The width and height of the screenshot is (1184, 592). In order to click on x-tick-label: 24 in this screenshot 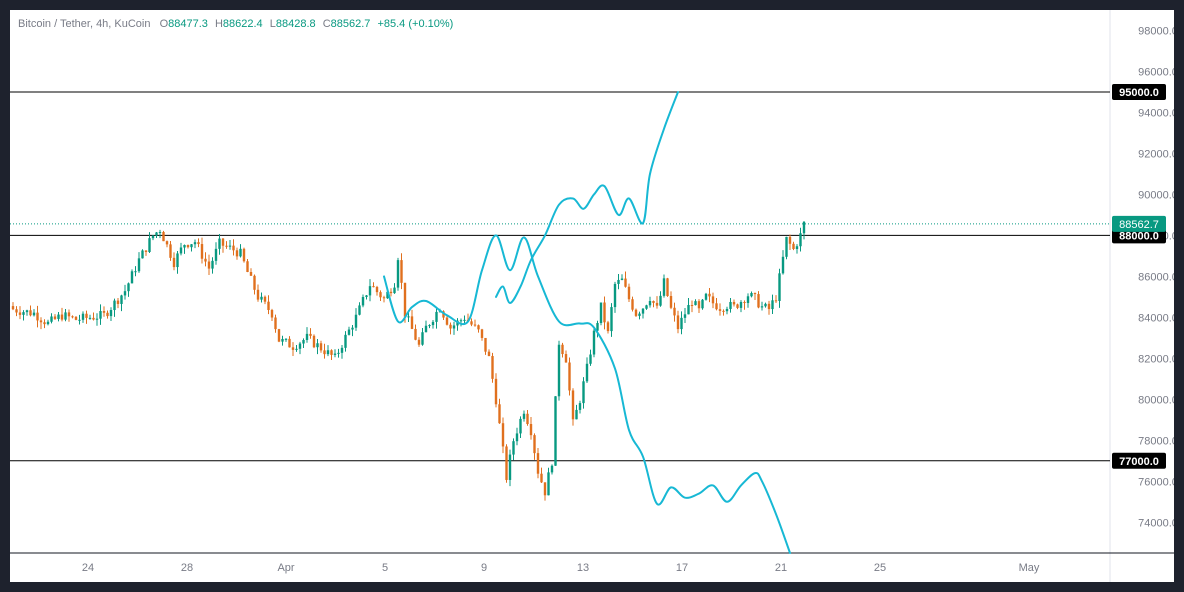, I will do `click(88, 568)`.